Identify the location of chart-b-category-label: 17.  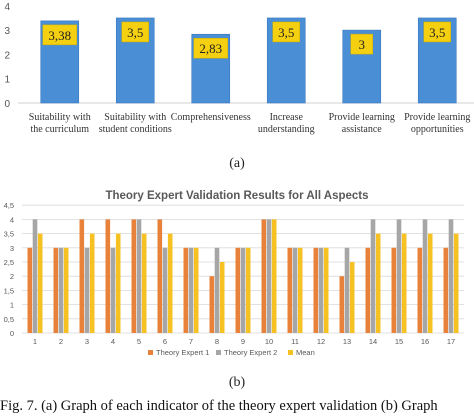
(451, 341).